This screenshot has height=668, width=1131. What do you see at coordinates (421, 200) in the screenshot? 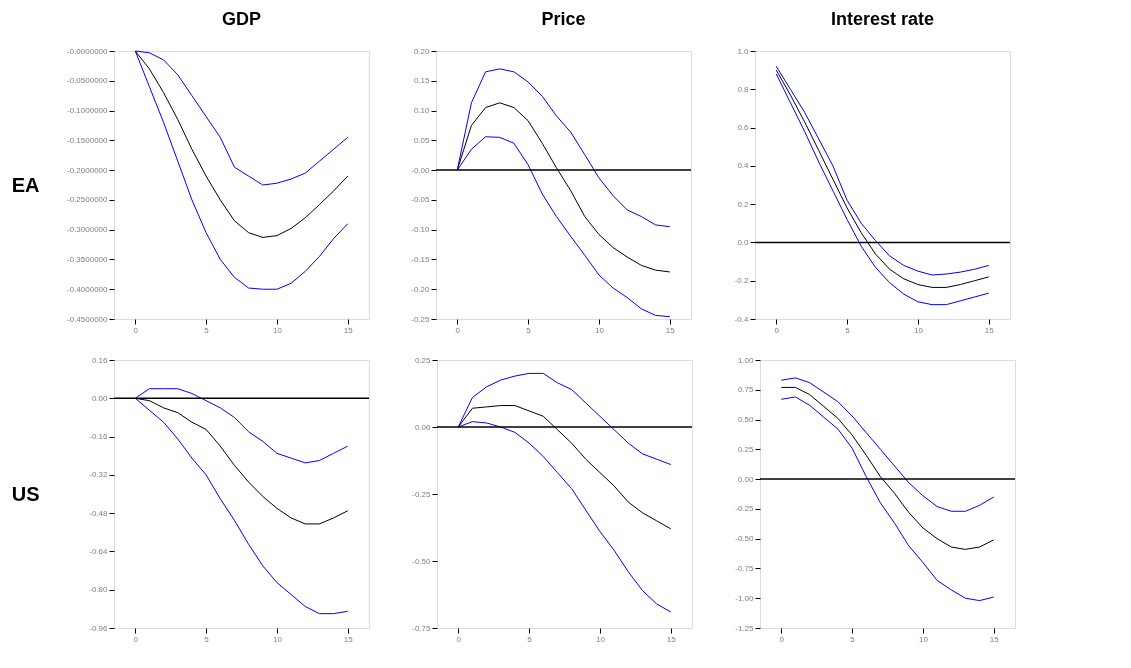
I see `y-tick-label: -0.05` at bounding box center [421, 200].